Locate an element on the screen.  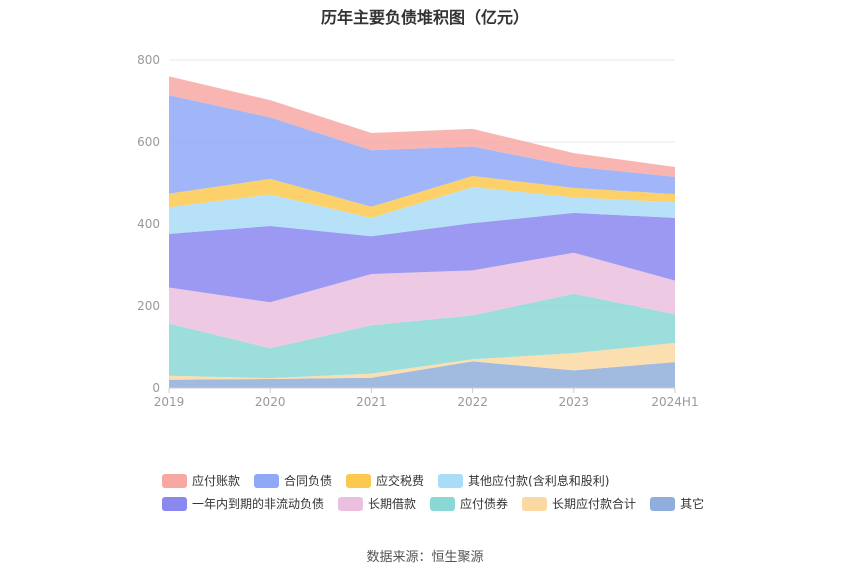
y-tick-label: 200 is located at coordinates (148, 306).